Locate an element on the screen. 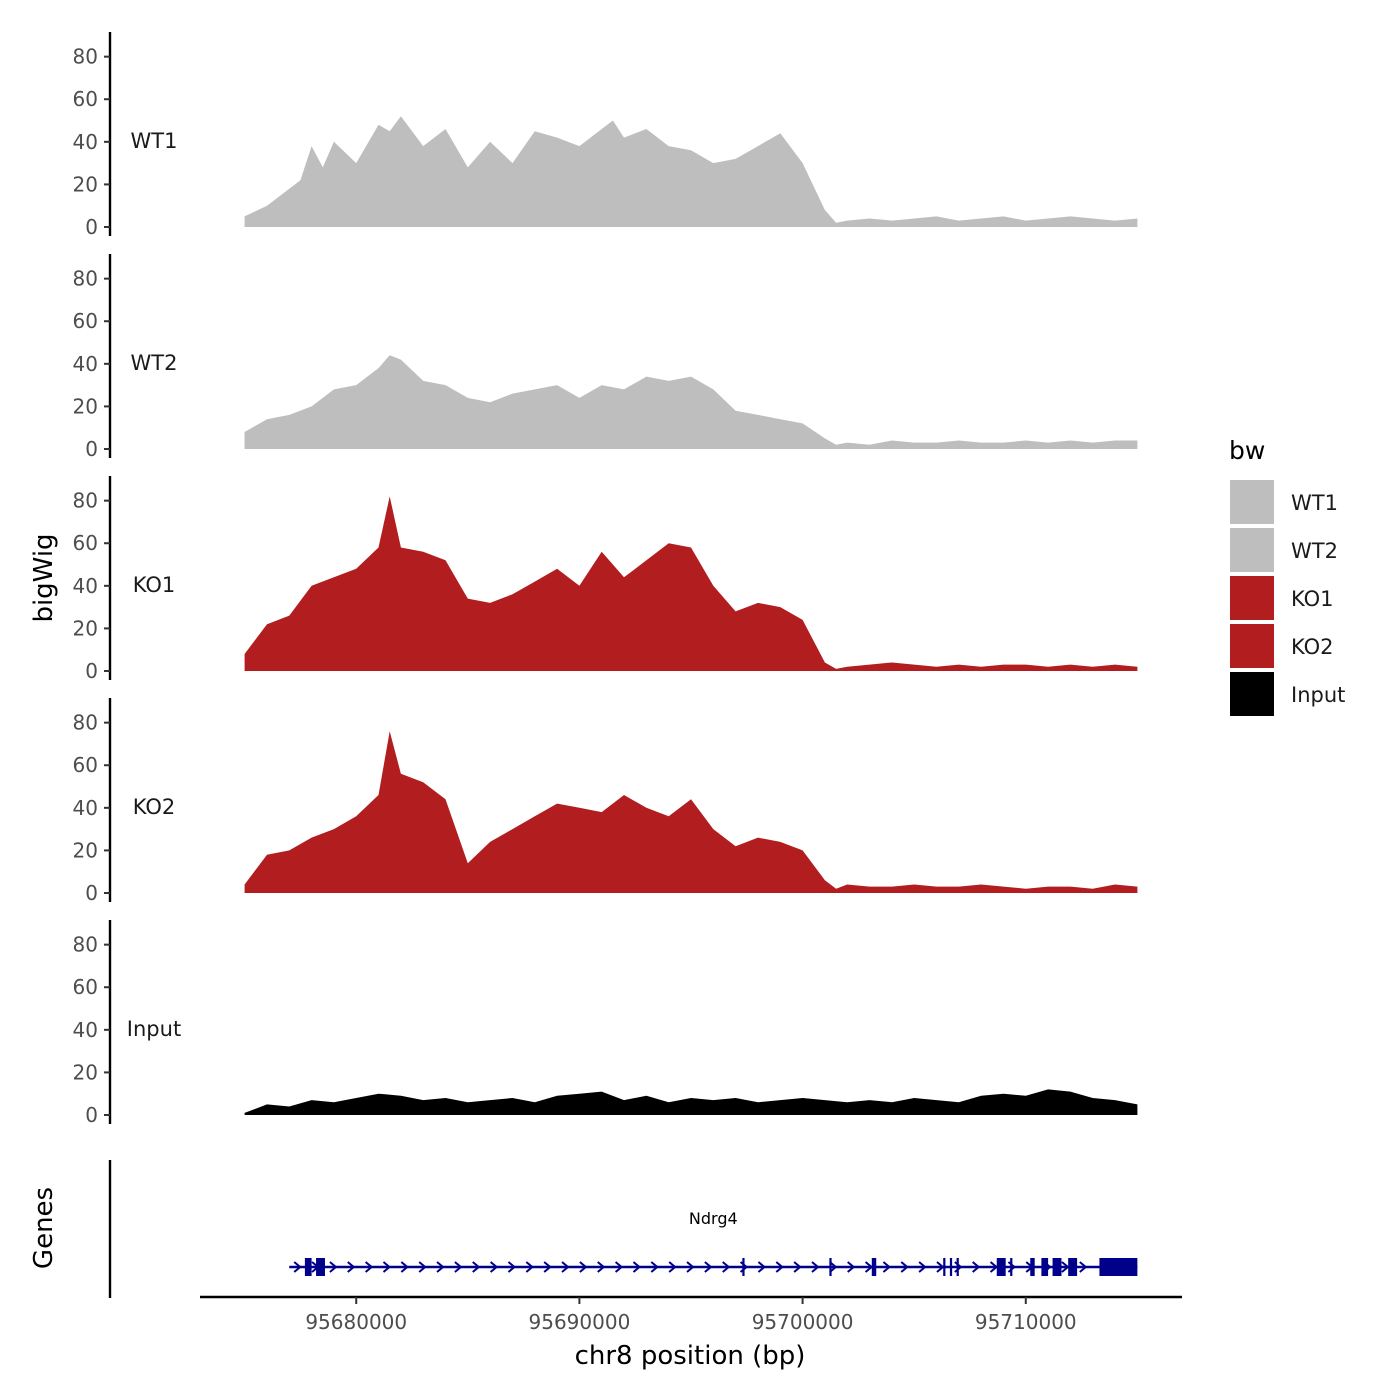 Image resolution: width=1400 pixels, height=1400 pixels. legend-item: WT2 is located at coordinates (1284, 550).